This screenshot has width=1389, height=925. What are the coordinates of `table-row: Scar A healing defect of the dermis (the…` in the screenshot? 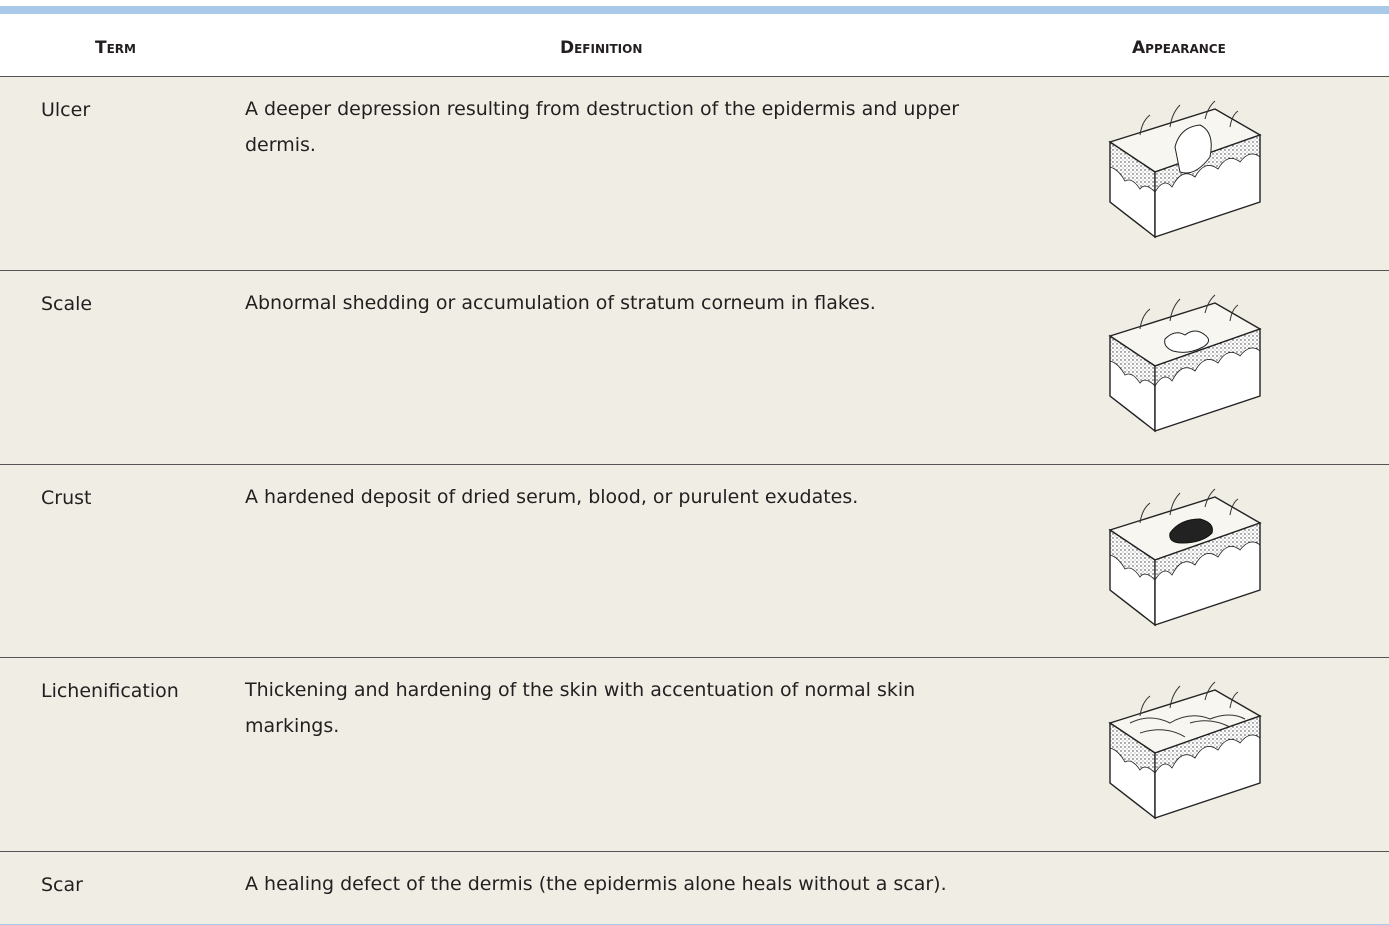 It's located at (694, 888).